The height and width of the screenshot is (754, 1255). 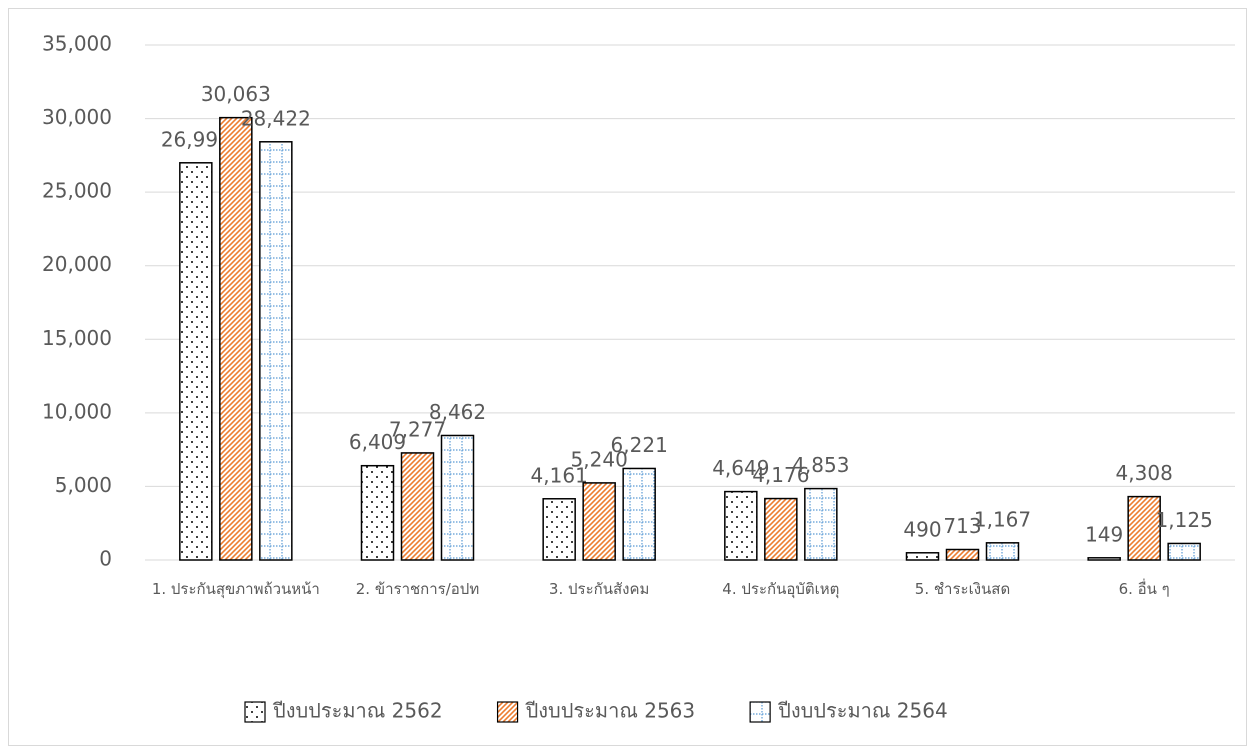 What do you see at coordinates (1144, 589) in the screenshot?
I see `x-tick-label: 6. อื่น ๆ` at bounding box center [1144, 589].